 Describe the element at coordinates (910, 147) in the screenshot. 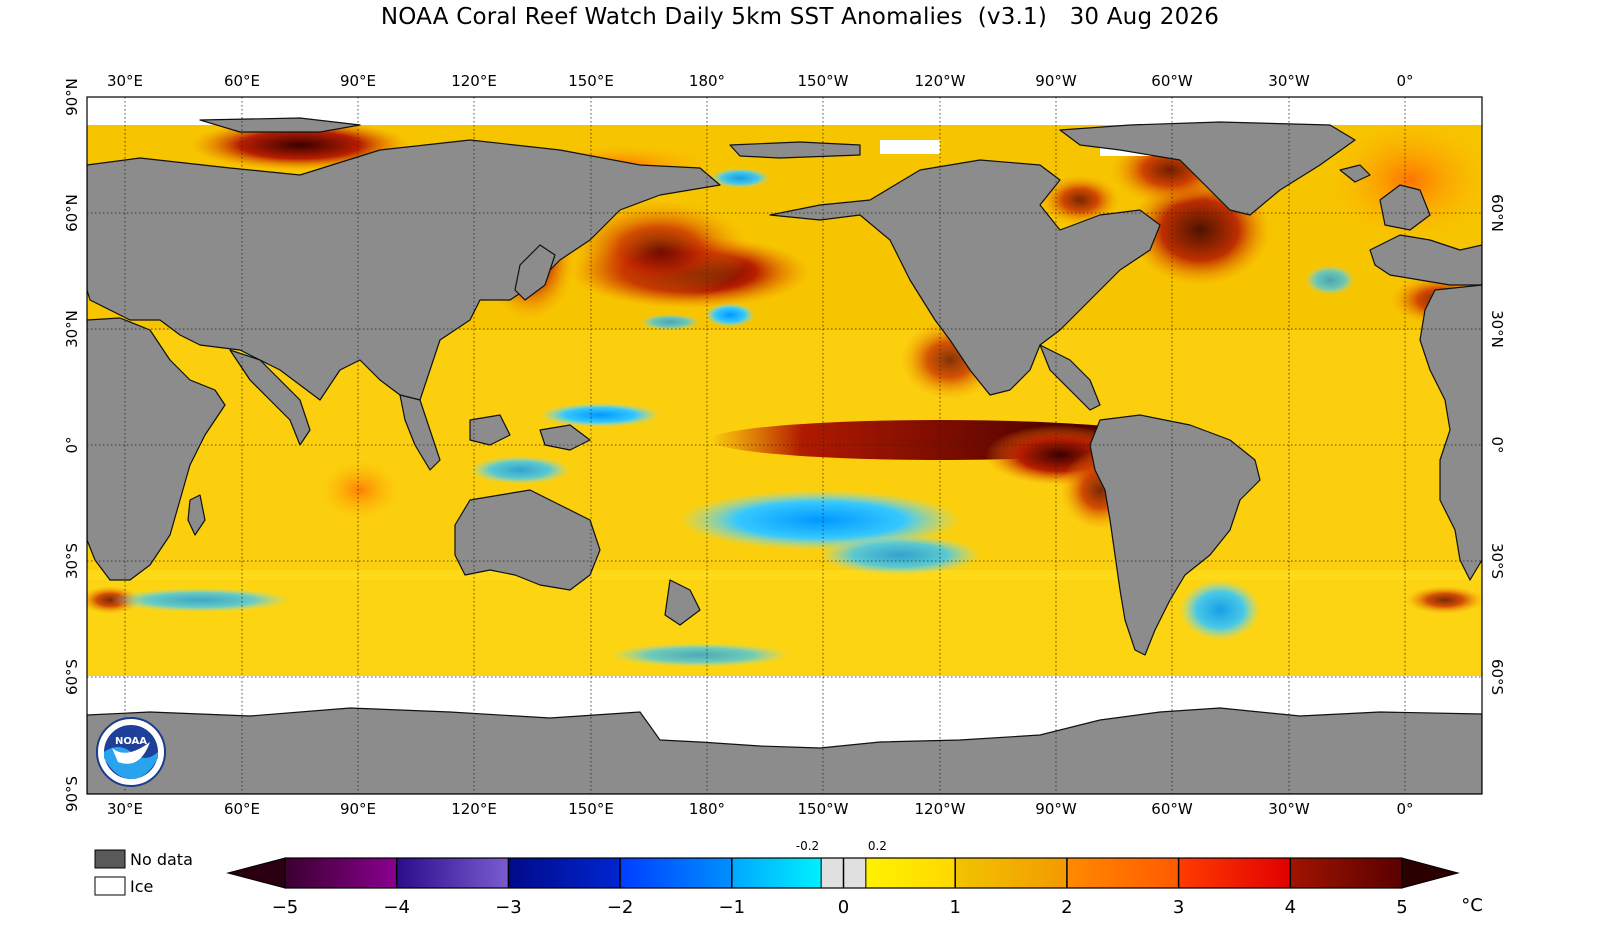

I see `arctic-ice-pack` at that location.